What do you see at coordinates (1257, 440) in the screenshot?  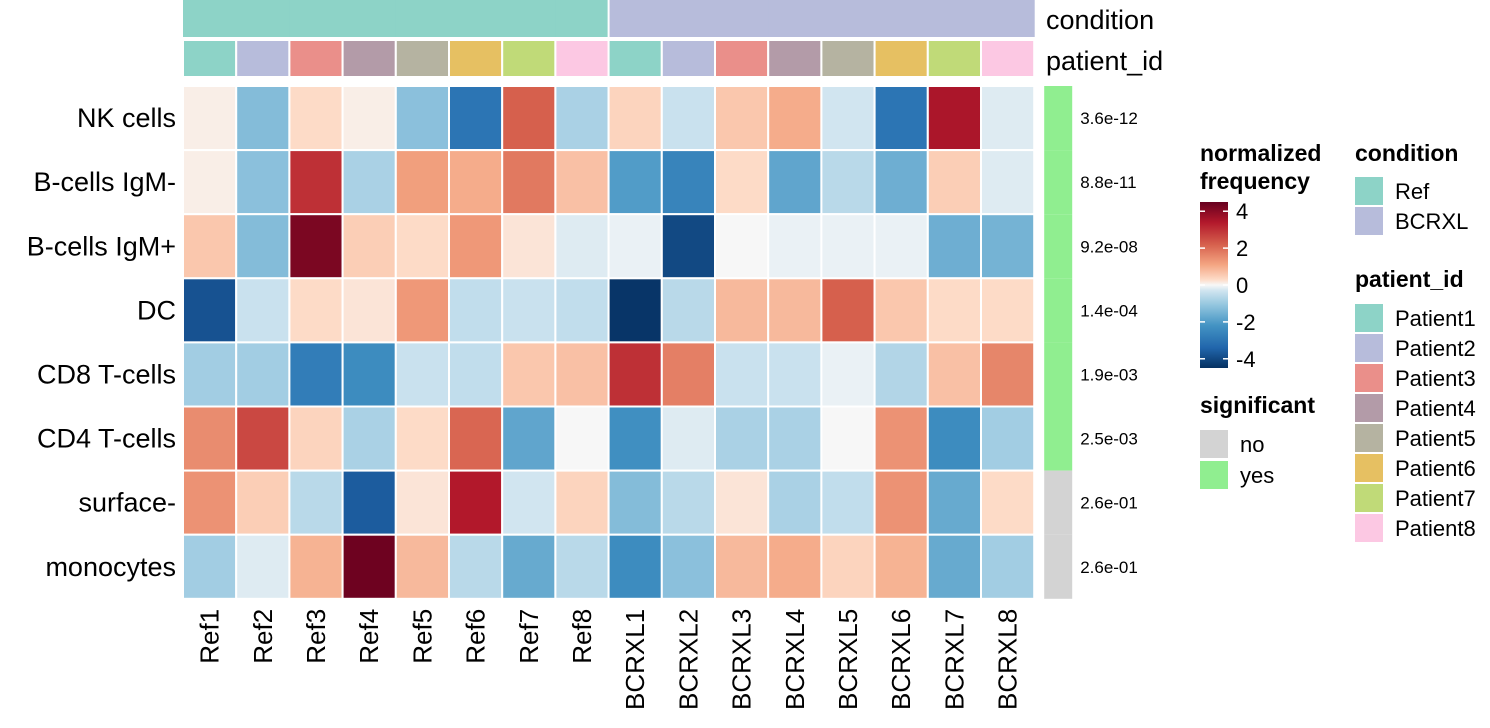 I see `significant-legend: significant no yes` at bounding box center [1257, 440].